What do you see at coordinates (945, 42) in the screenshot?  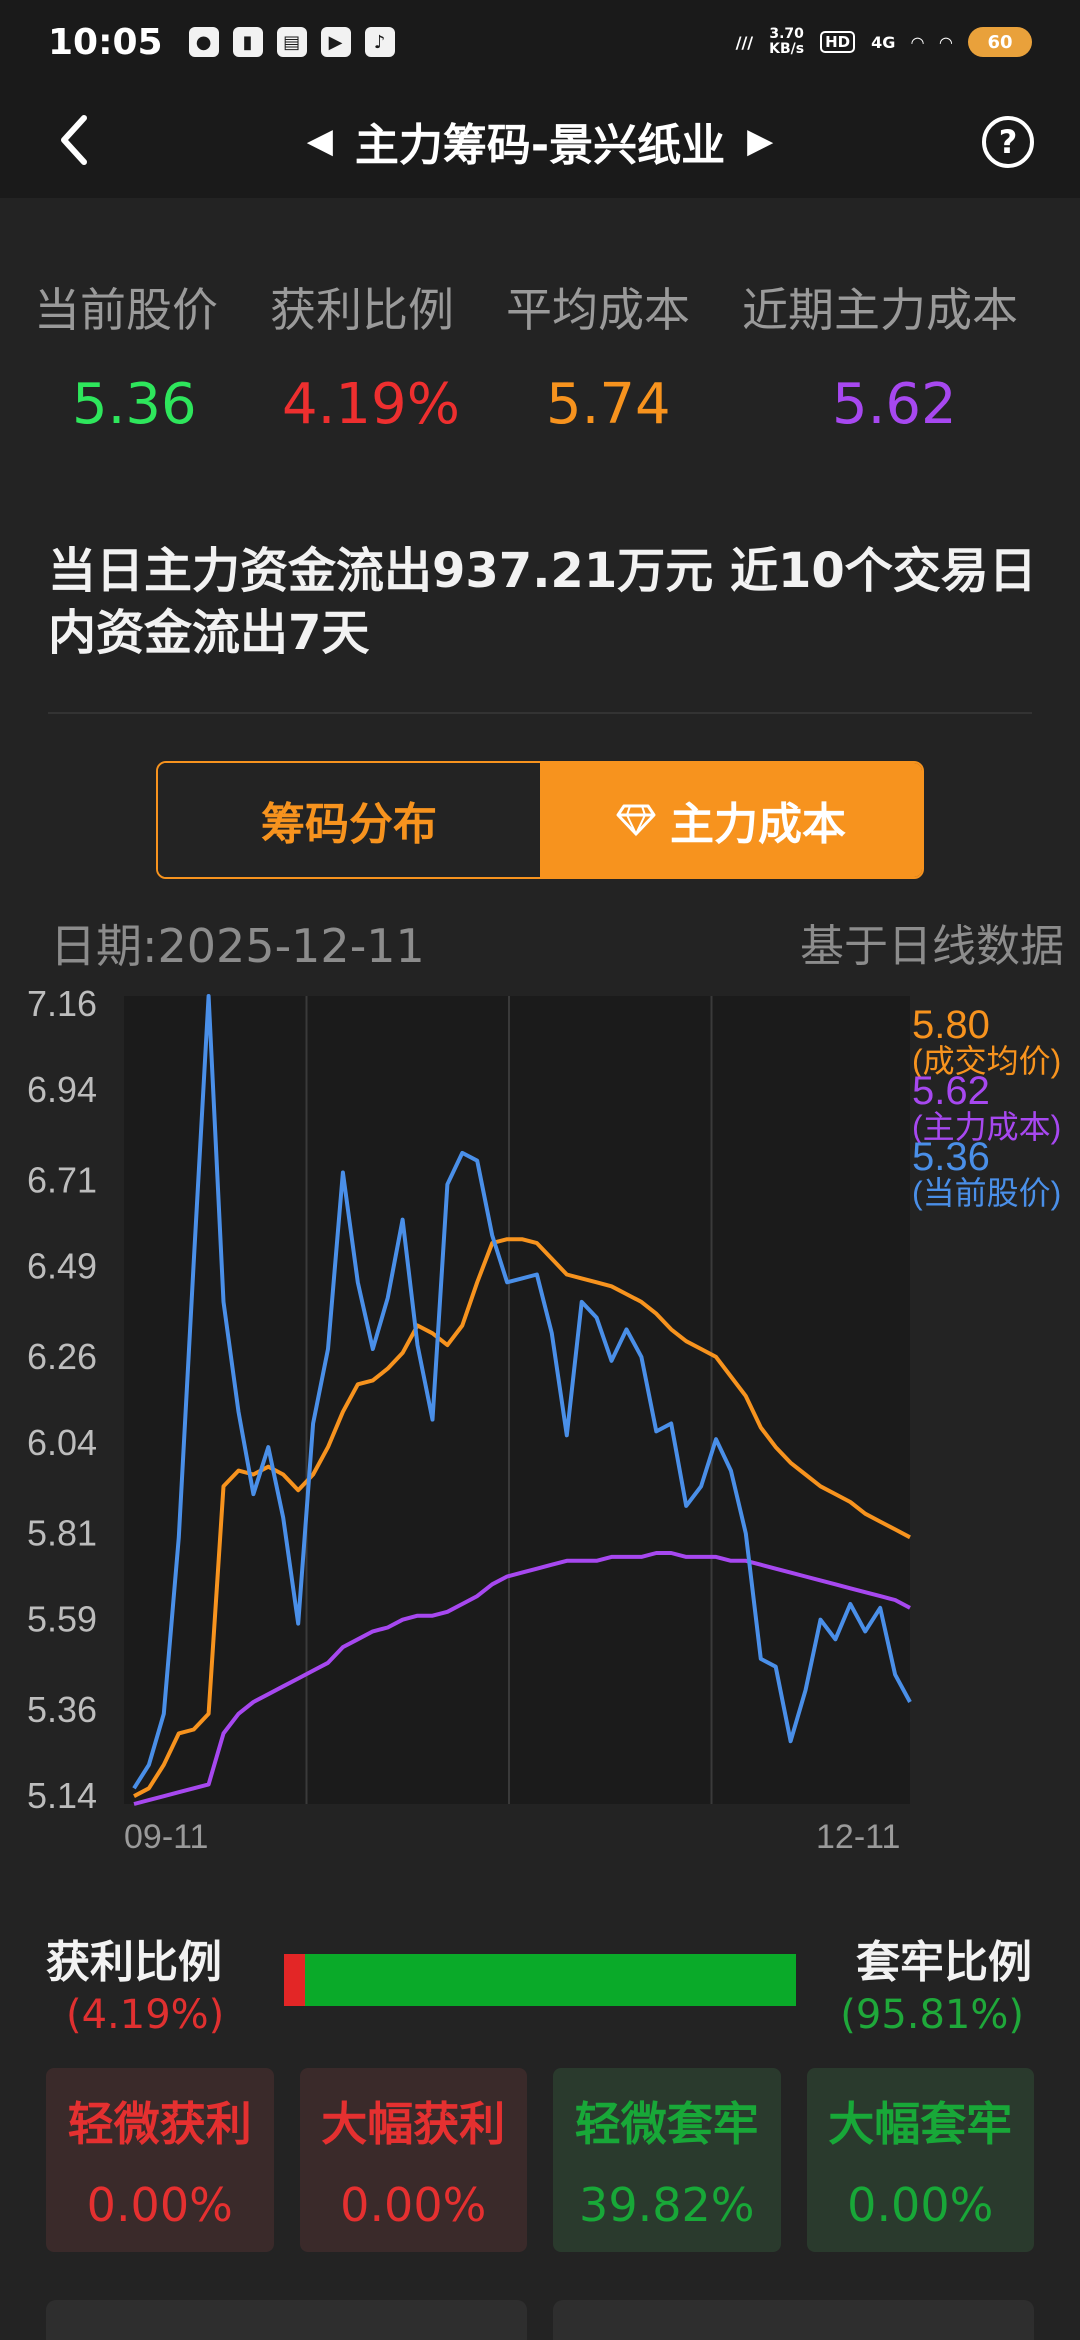 I see `wifi-icon-2: ◠` at bounding box center [945, 42].